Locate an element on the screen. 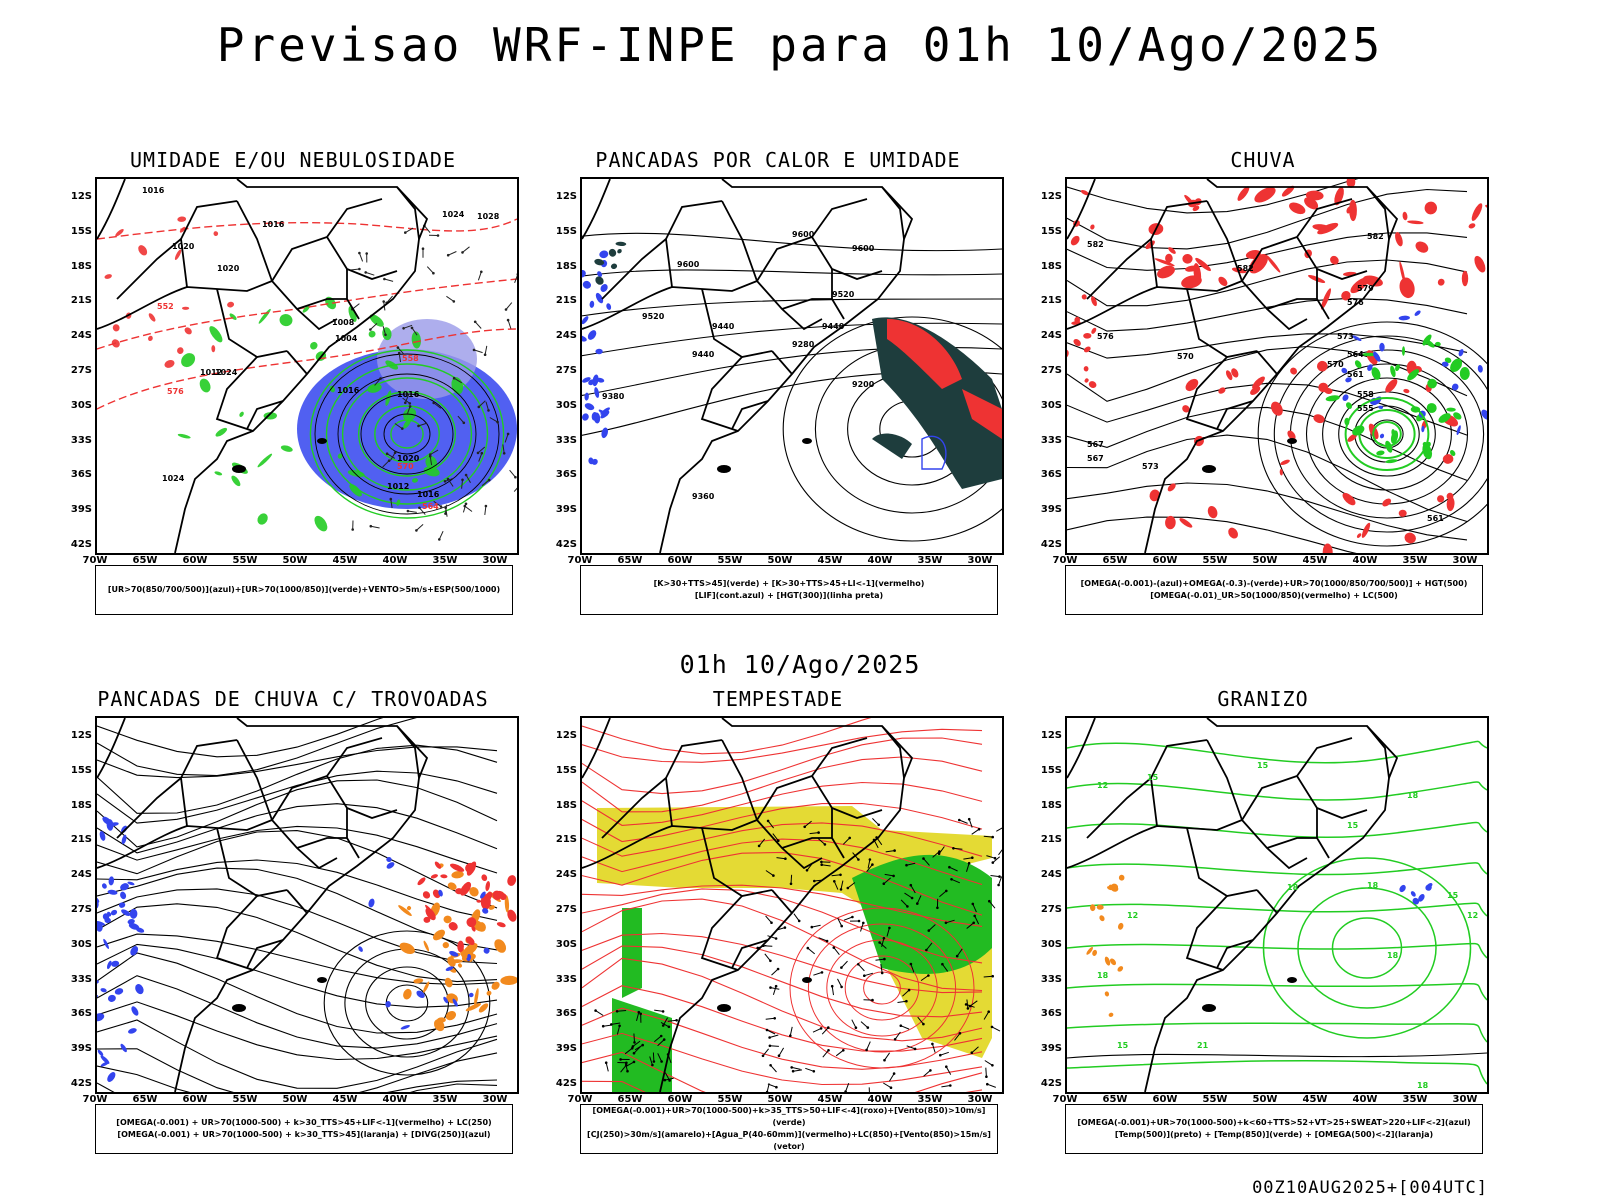 The width and height of the screenshot is (1600, 1200). panel-title: PANCADAS DE CHUVA C/ TROVOADAS is located at coordinates (293, 699).